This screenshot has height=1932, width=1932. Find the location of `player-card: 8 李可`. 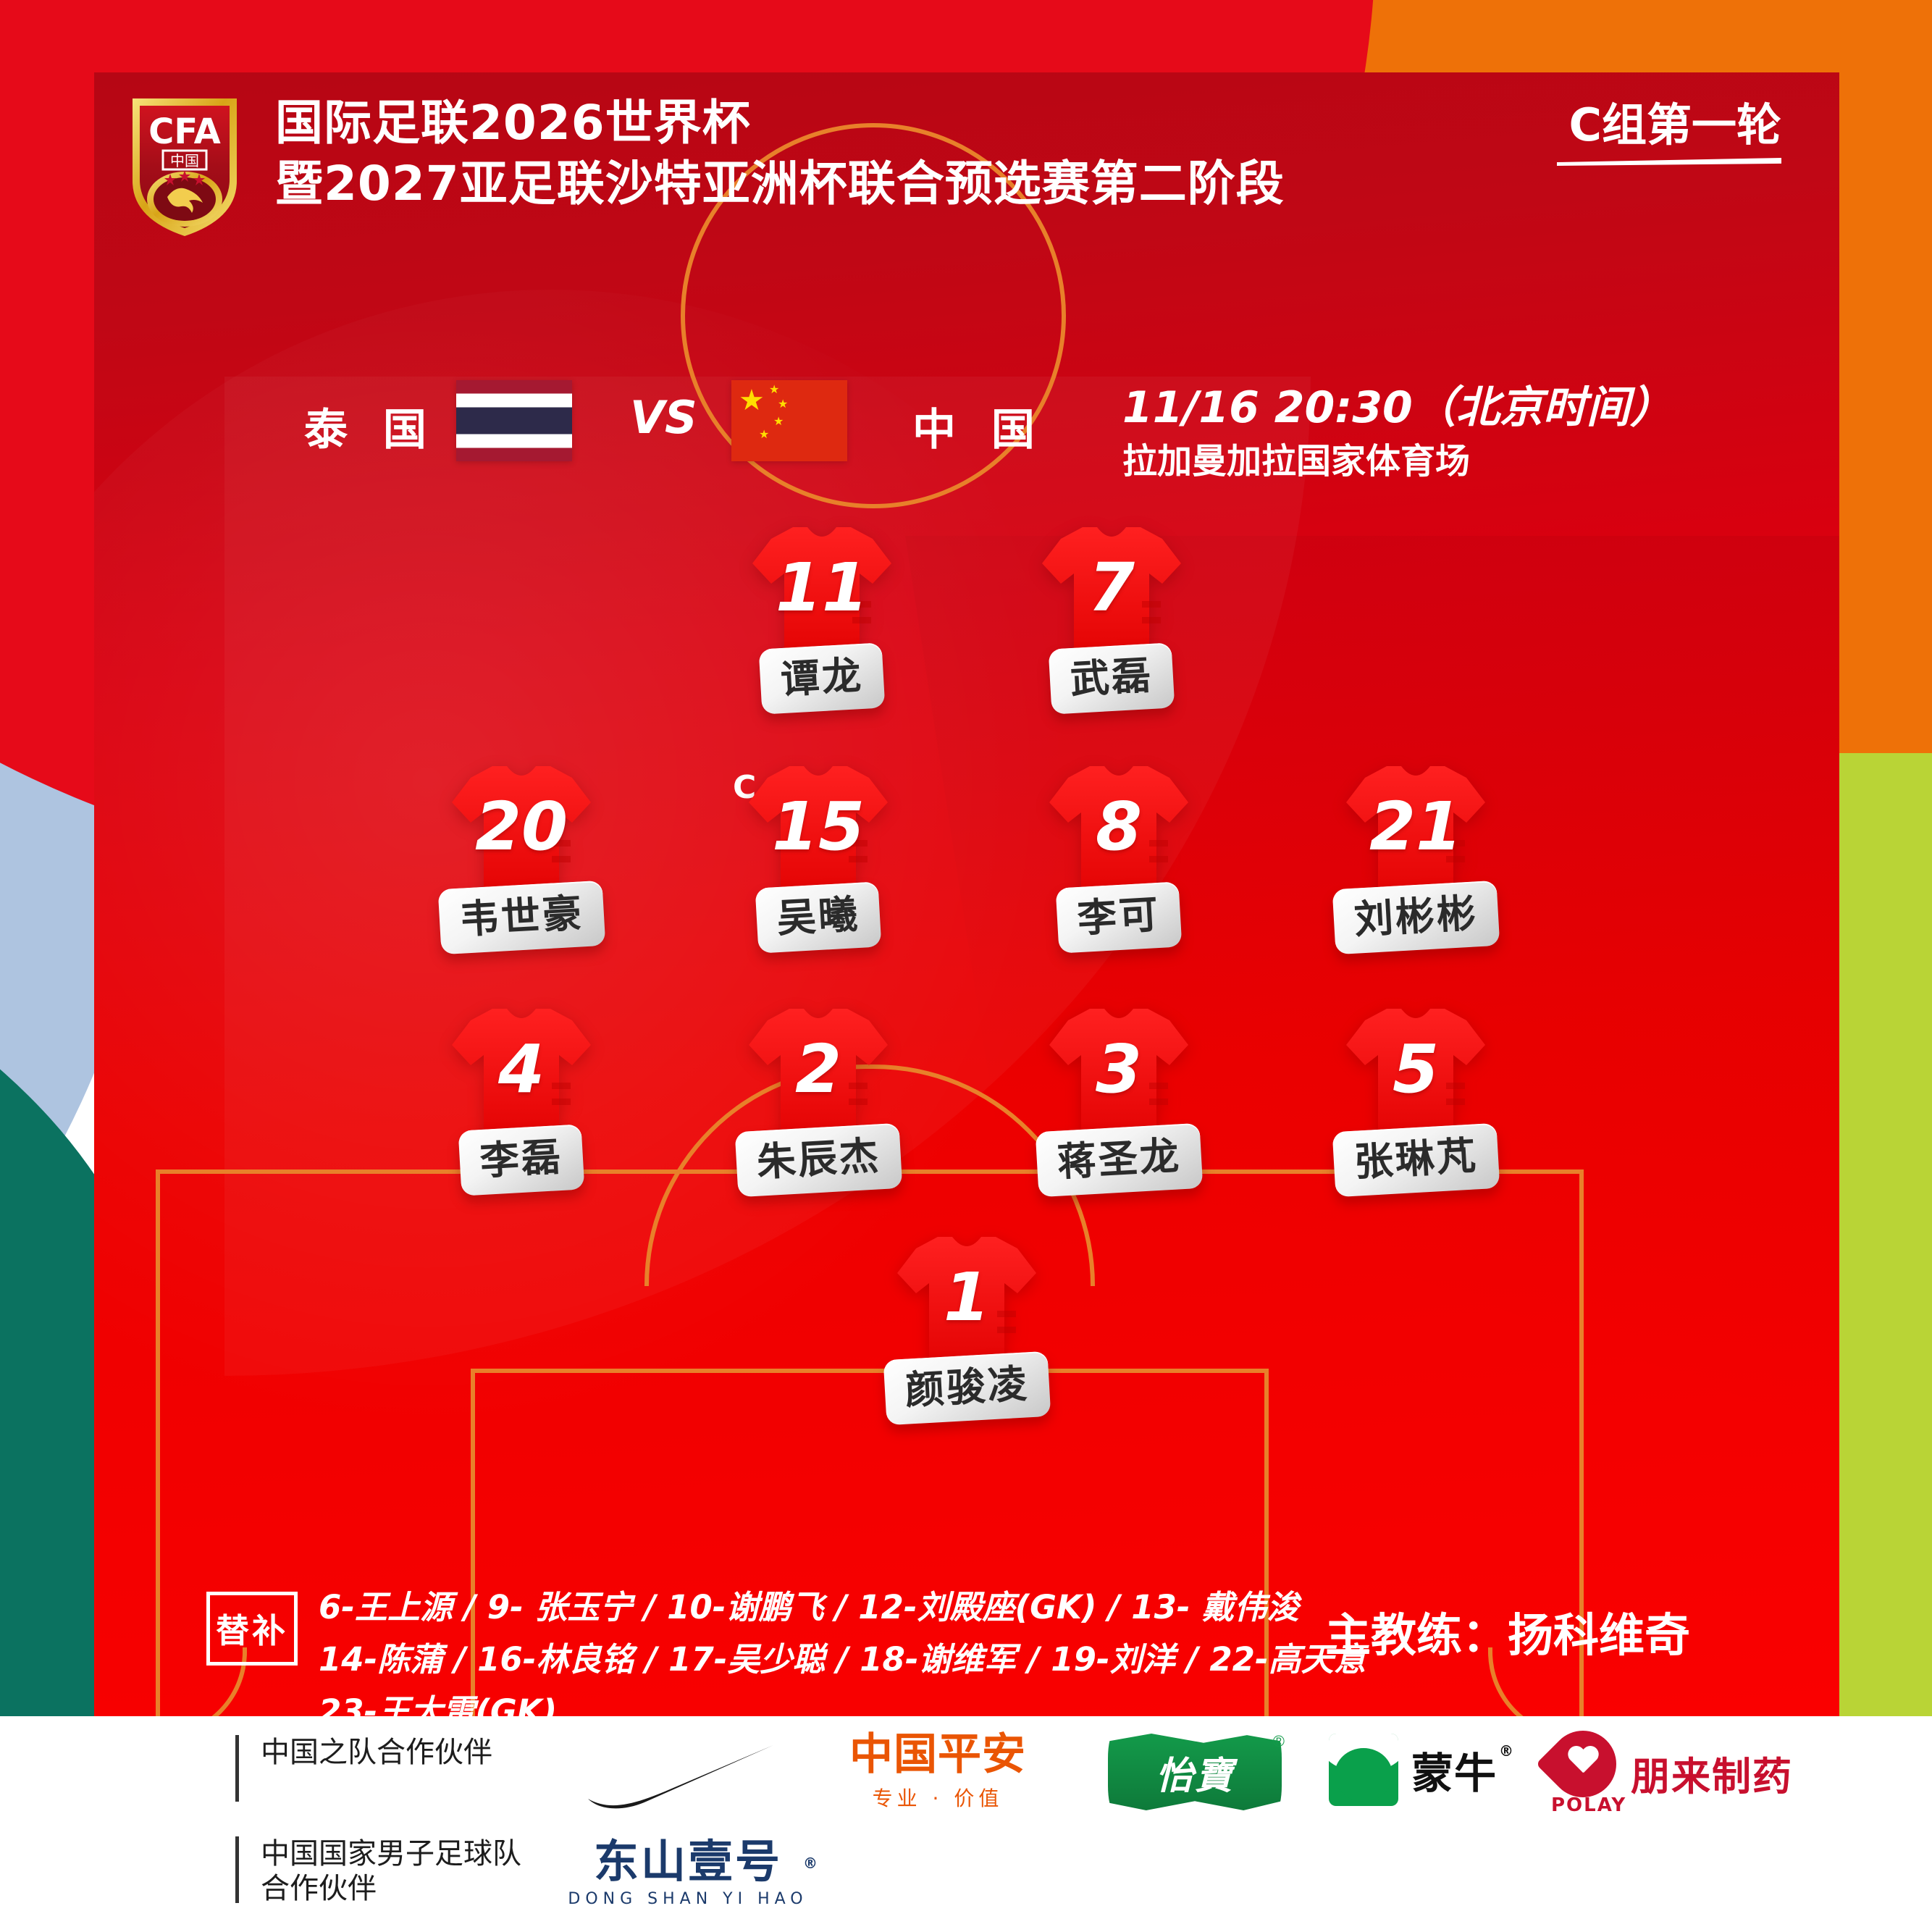

player-card: 8 李可 is located at coordinates (1118, 857).